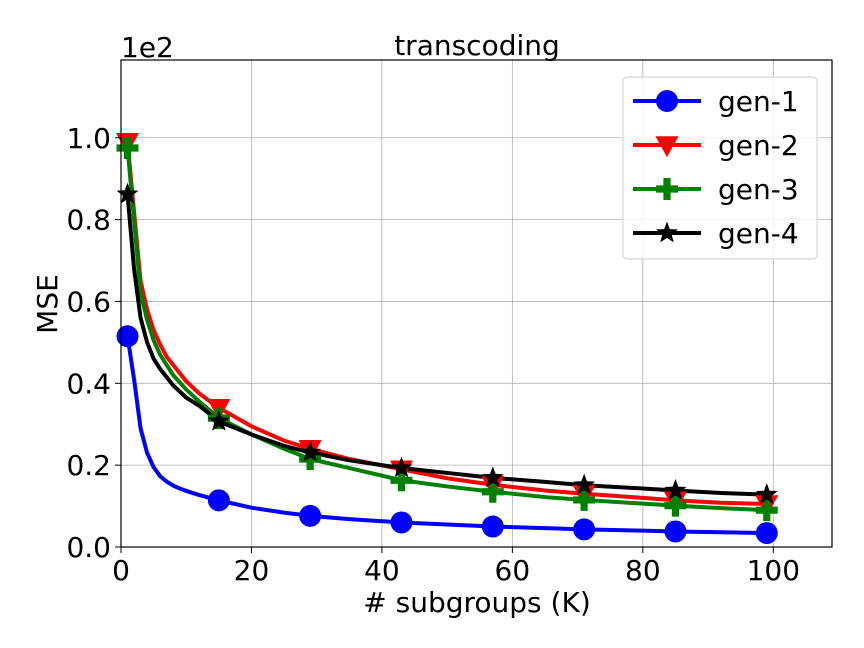 The image size is (864, 648). Describe the element at coordinates (477, 602) in the screenshot. I see `x-axis-label: # subgroups (K)` at that location.